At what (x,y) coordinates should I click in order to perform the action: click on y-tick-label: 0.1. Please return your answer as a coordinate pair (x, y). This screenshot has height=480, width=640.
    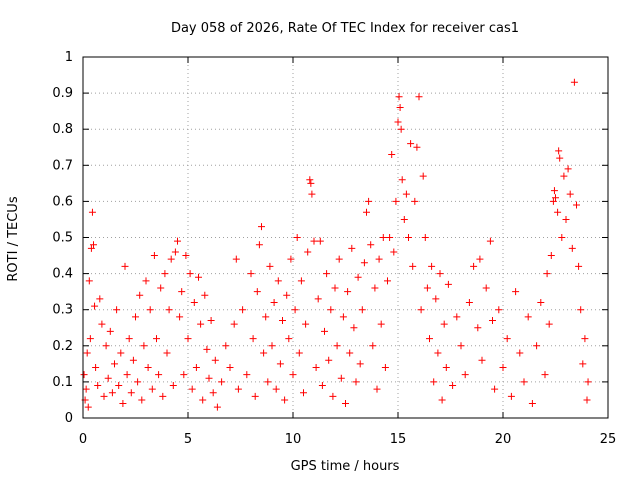
    Looking at the image, I should click on (62, 382).